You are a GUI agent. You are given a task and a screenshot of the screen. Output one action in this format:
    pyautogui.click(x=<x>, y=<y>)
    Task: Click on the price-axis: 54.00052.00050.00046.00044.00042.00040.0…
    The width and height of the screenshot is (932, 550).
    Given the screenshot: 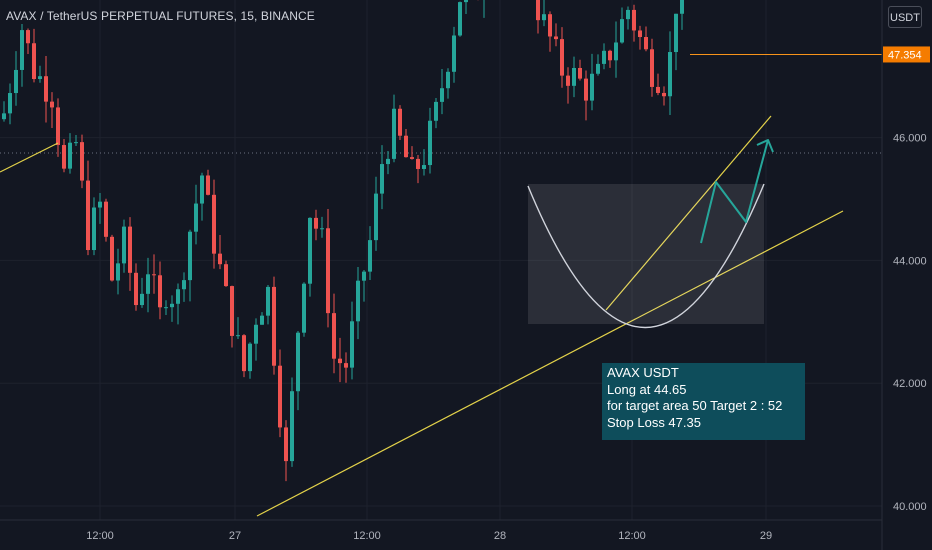 What is the action you would take?
    pyautogui.click(x=905, y=275)
    